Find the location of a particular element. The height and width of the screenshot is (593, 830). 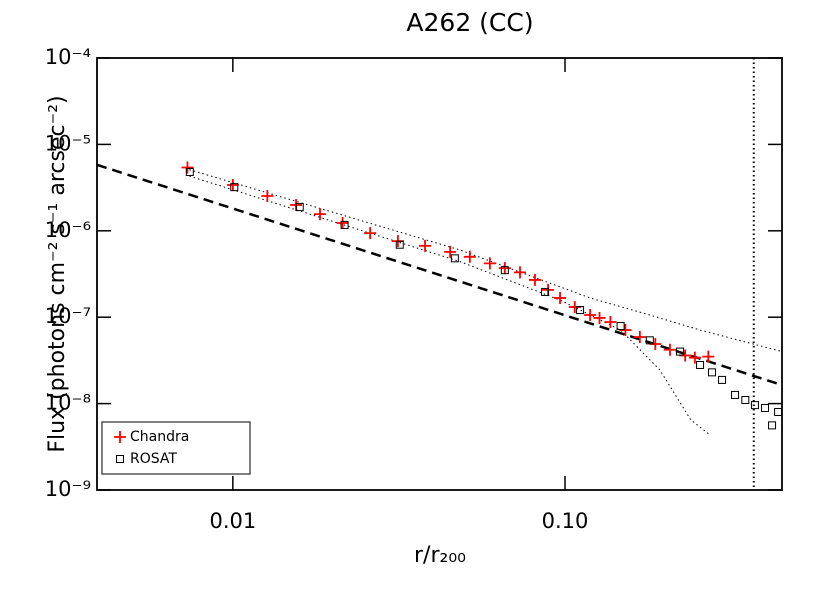

y-tick-label: 10⁻⁷ is located at coordinates (68, 316).